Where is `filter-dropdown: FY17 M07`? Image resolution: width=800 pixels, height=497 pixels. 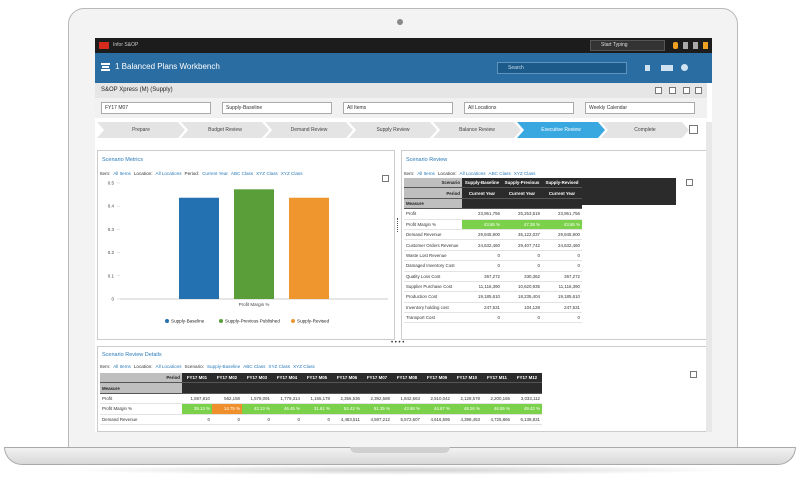 filter-dropdown: FY17 M07 is located at coordinates (156, 108).